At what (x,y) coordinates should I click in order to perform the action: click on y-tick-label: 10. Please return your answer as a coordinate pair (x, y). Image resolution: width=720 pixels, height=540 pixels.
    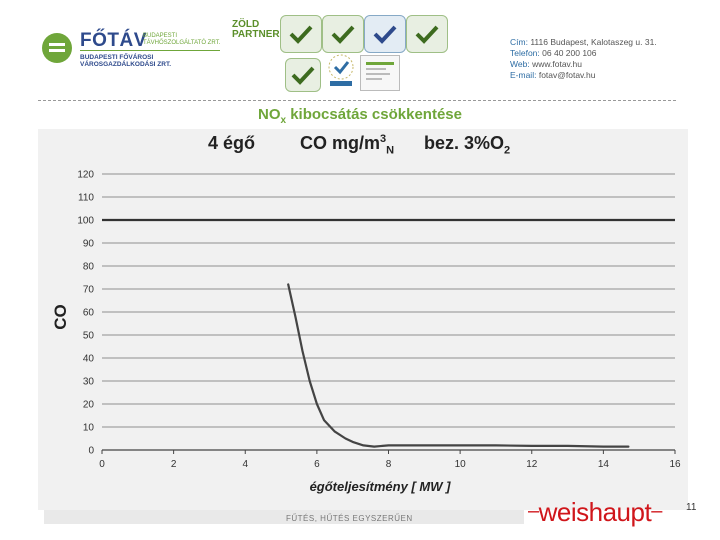
    Looking at the image, I should click on (89, 428).